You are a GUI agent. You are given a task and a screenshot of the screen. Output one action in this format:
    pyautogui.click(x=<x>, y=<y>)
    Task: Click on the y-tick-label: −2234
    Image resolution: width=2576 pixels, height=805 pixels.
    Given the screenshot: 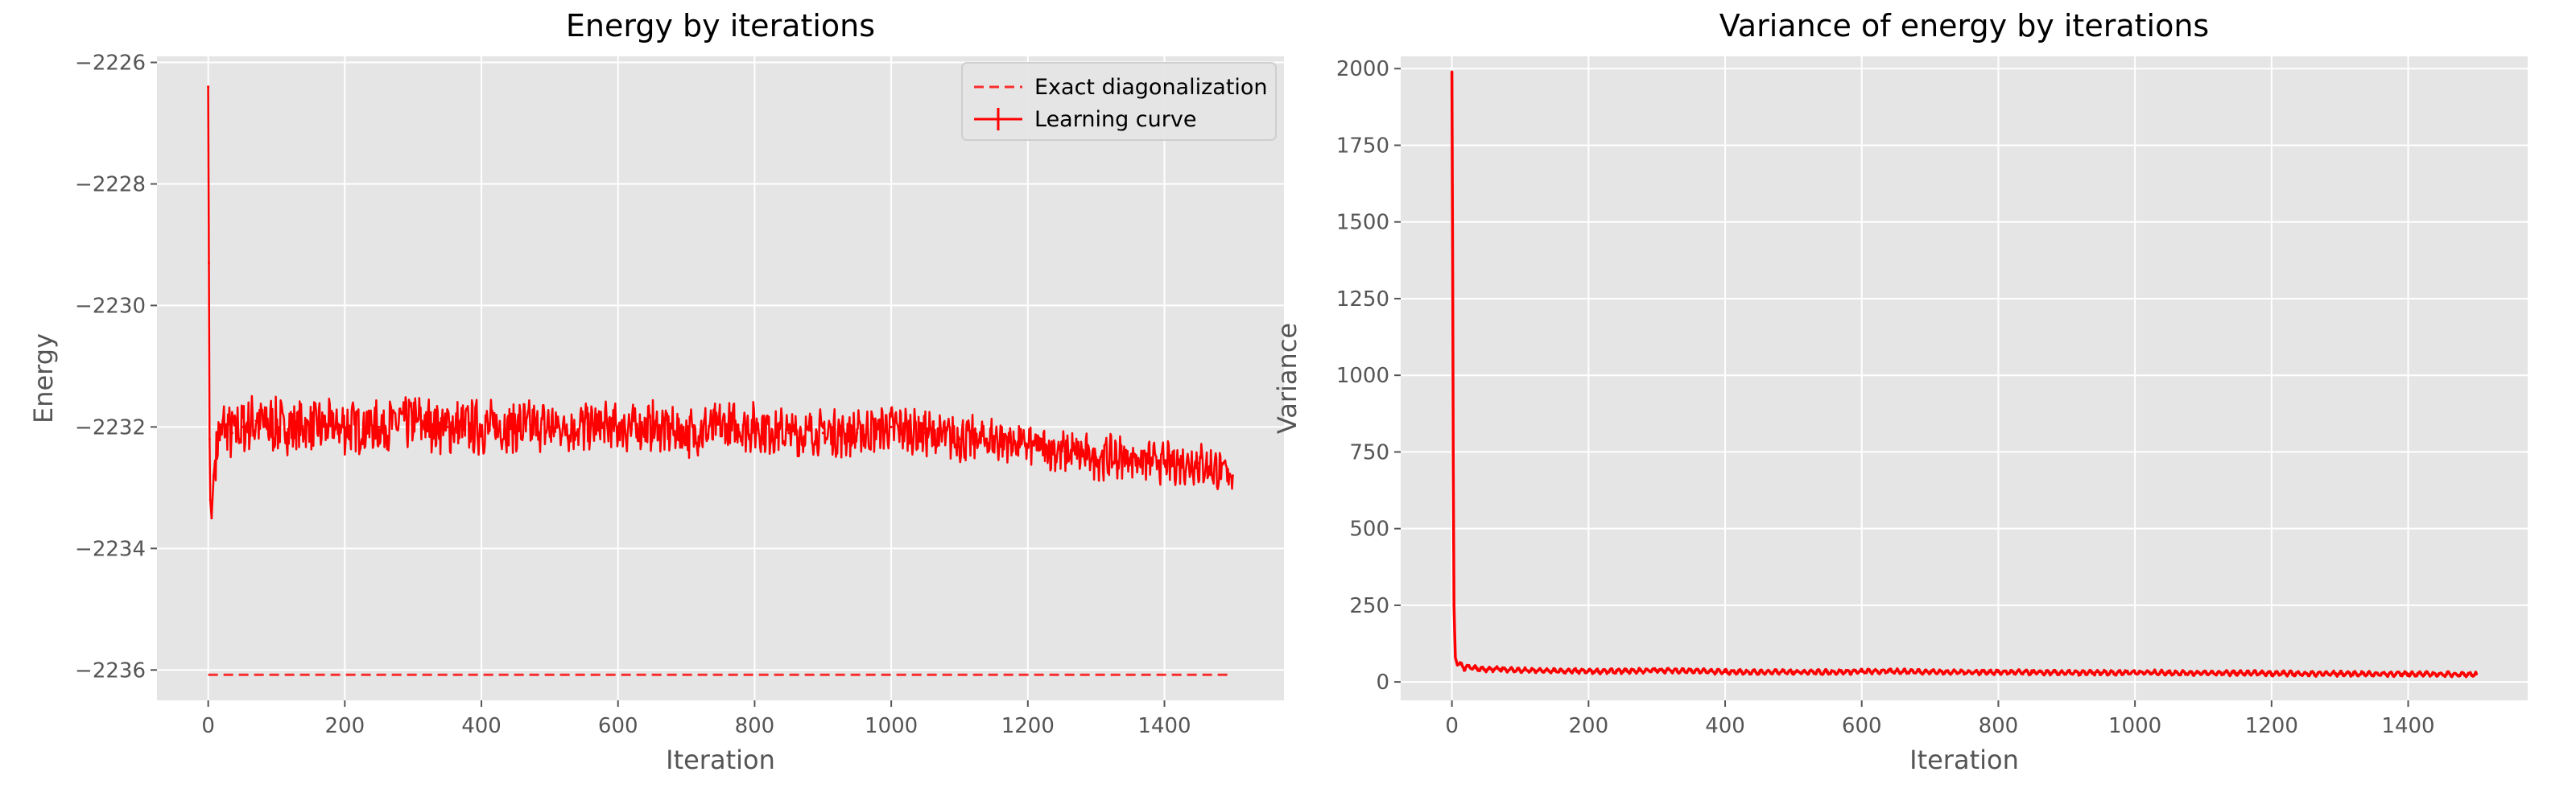 What is the action you would take?
    pyautogui.click(x=111, y=549)
    